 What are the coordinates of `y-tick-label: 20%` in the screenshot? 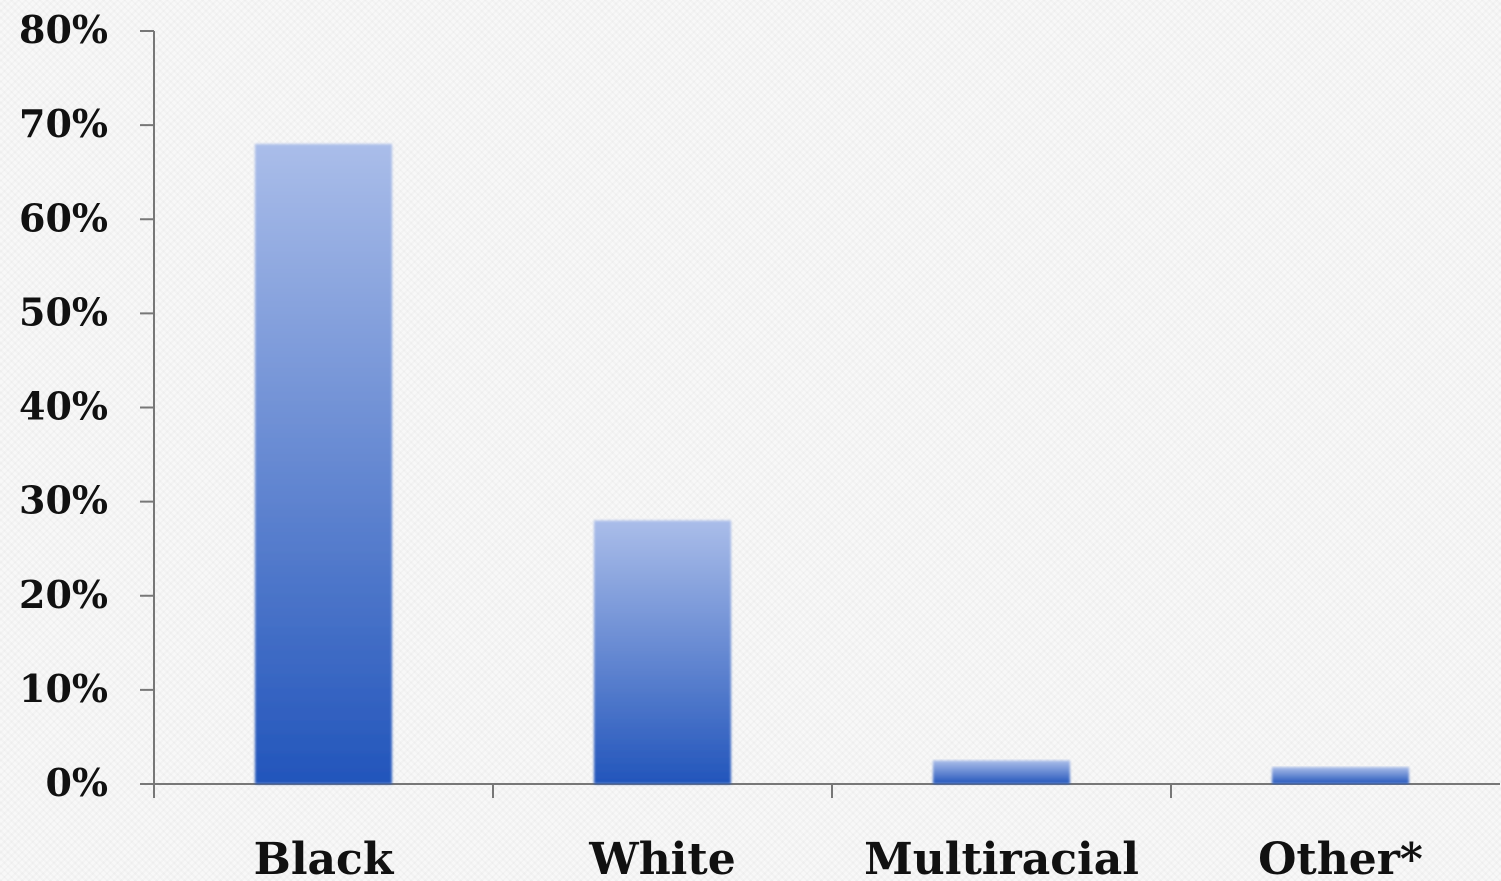 It's located at (63, 594).